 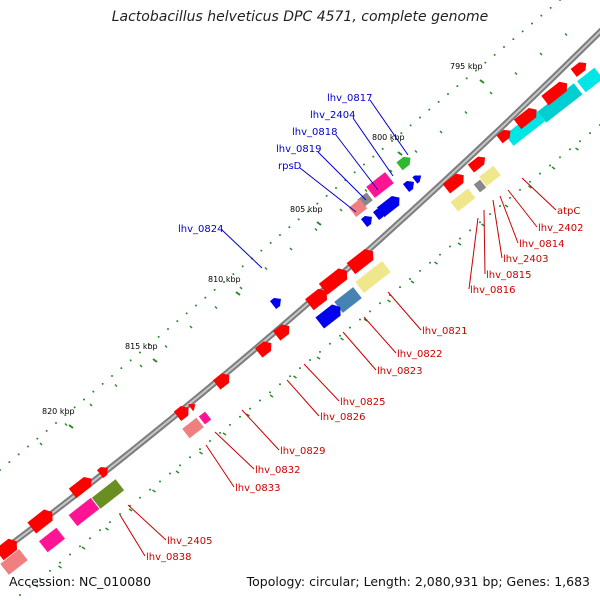 I want to click on gene-red-tr1, so click(x=578, y=69).